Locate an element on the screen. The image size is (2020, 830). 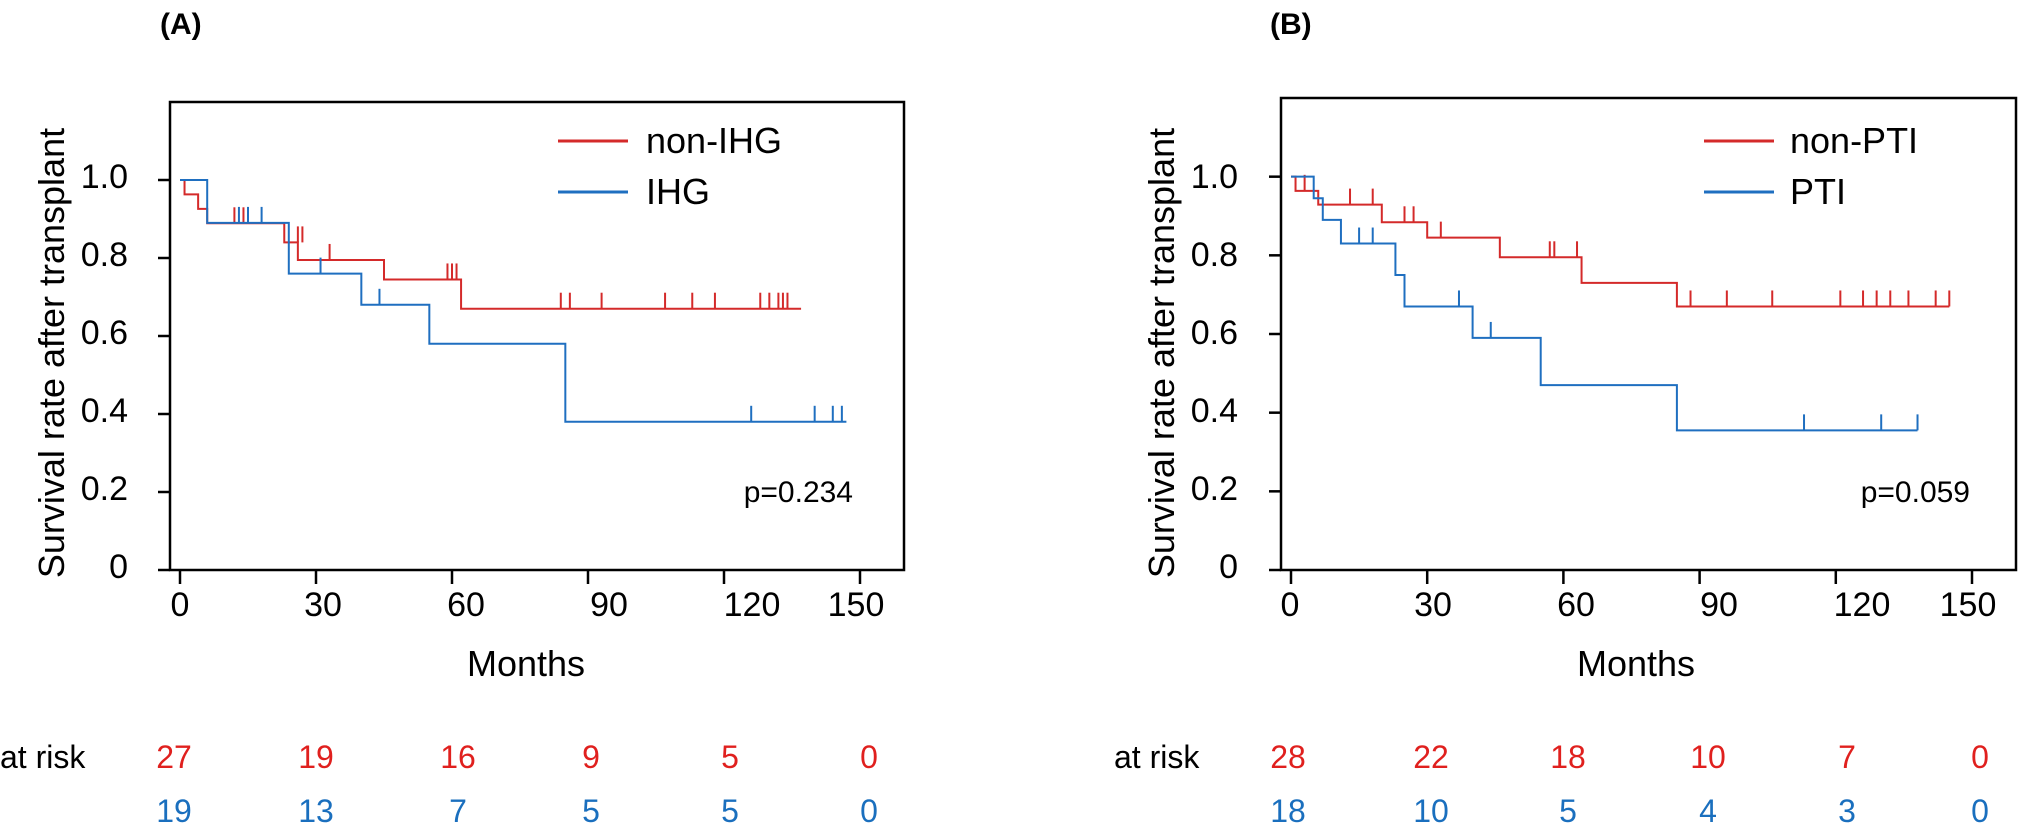
legend-label-non-ihg: non-IHG is located at coordinates (714, 140).